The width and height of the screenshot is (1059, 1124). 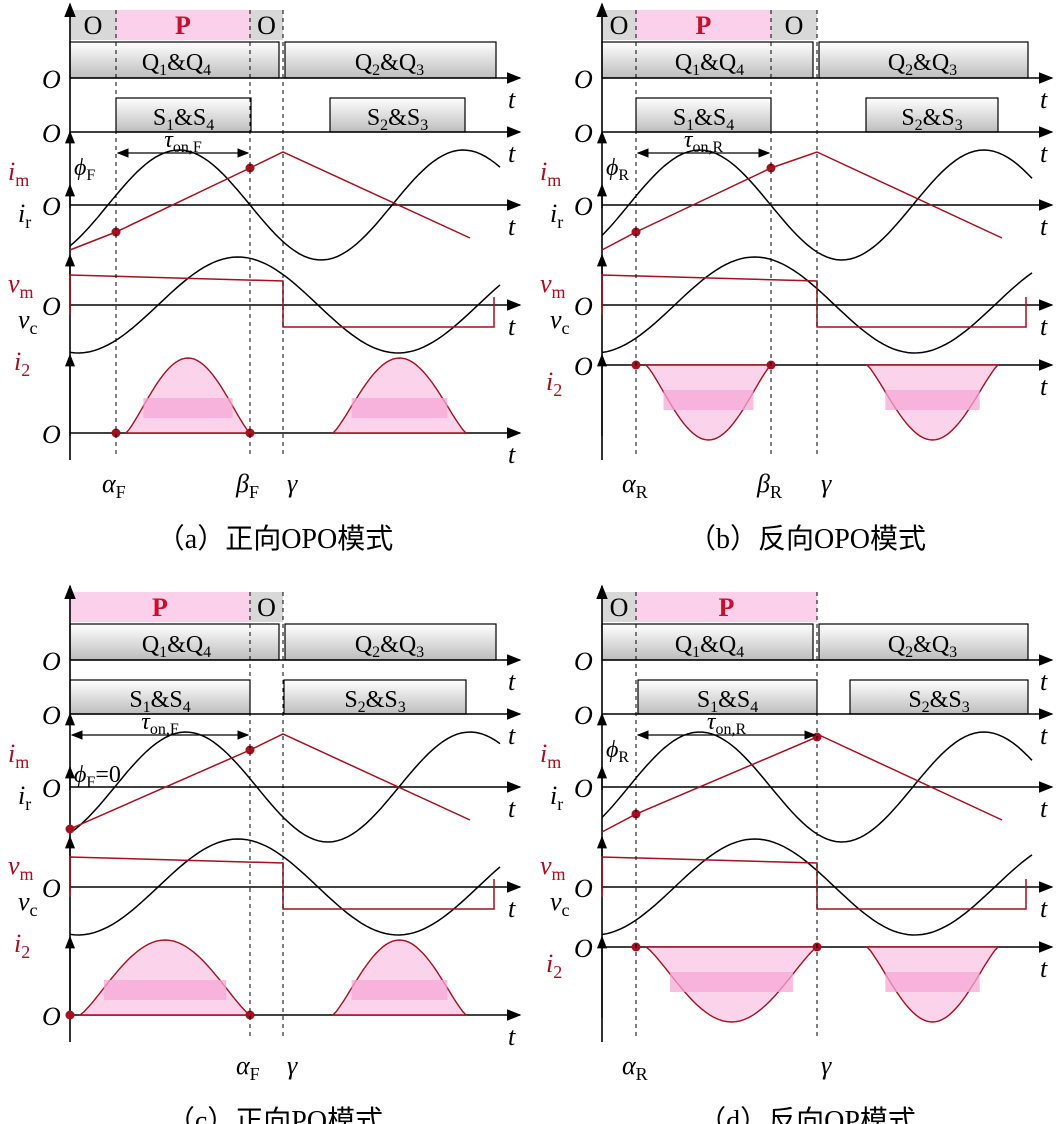 What do you see at coordinates (807, 1114) in the screenshot?
I see `caption: （d）反向OP模式` at bounding box center [807, 1114].